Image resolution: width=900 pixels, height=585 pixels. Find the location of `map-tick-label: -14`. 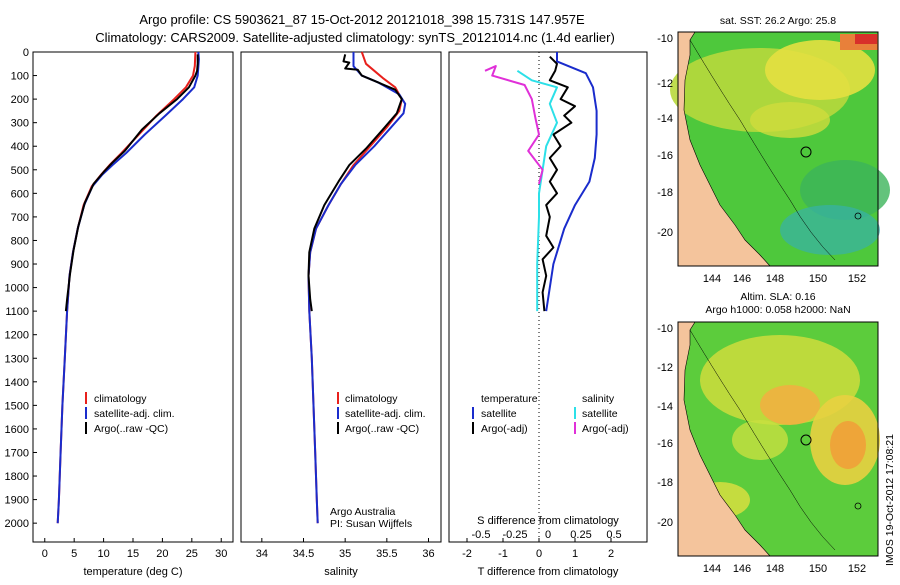

map-tick-label: -14 is located at coordinates (665, 407).